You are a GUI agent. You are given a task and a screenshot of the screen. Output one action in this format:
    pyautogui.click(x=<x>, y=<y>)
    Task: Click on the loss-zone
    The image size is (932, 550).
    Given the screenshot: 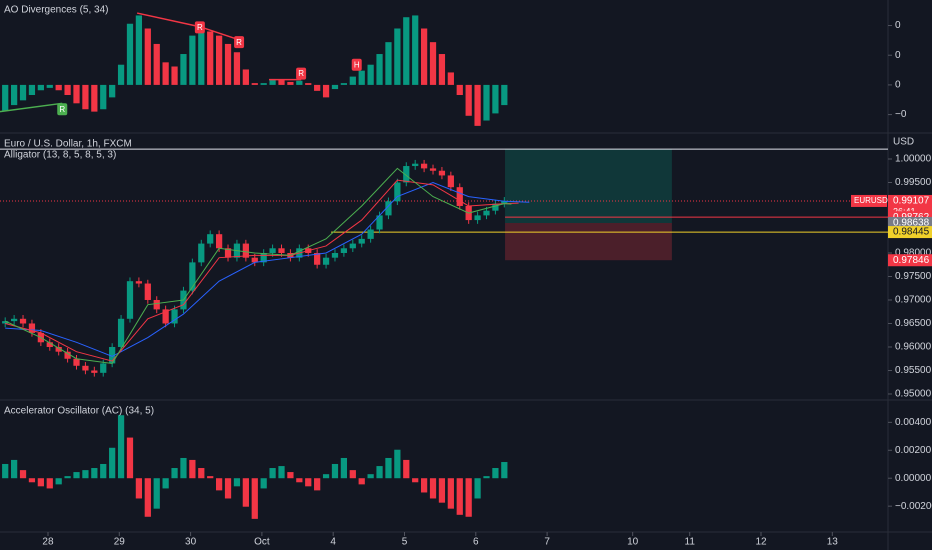 What is the action you would take?
    pyautogui.click(x=588, y=242)
    